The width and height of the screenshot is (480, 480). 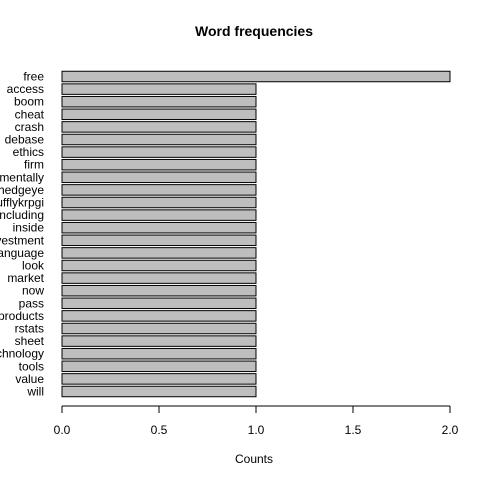 What do you see at coordinates (159, 190) in the screenshot?
I see `bar-hedgeye` at bounding box center [159, 190].